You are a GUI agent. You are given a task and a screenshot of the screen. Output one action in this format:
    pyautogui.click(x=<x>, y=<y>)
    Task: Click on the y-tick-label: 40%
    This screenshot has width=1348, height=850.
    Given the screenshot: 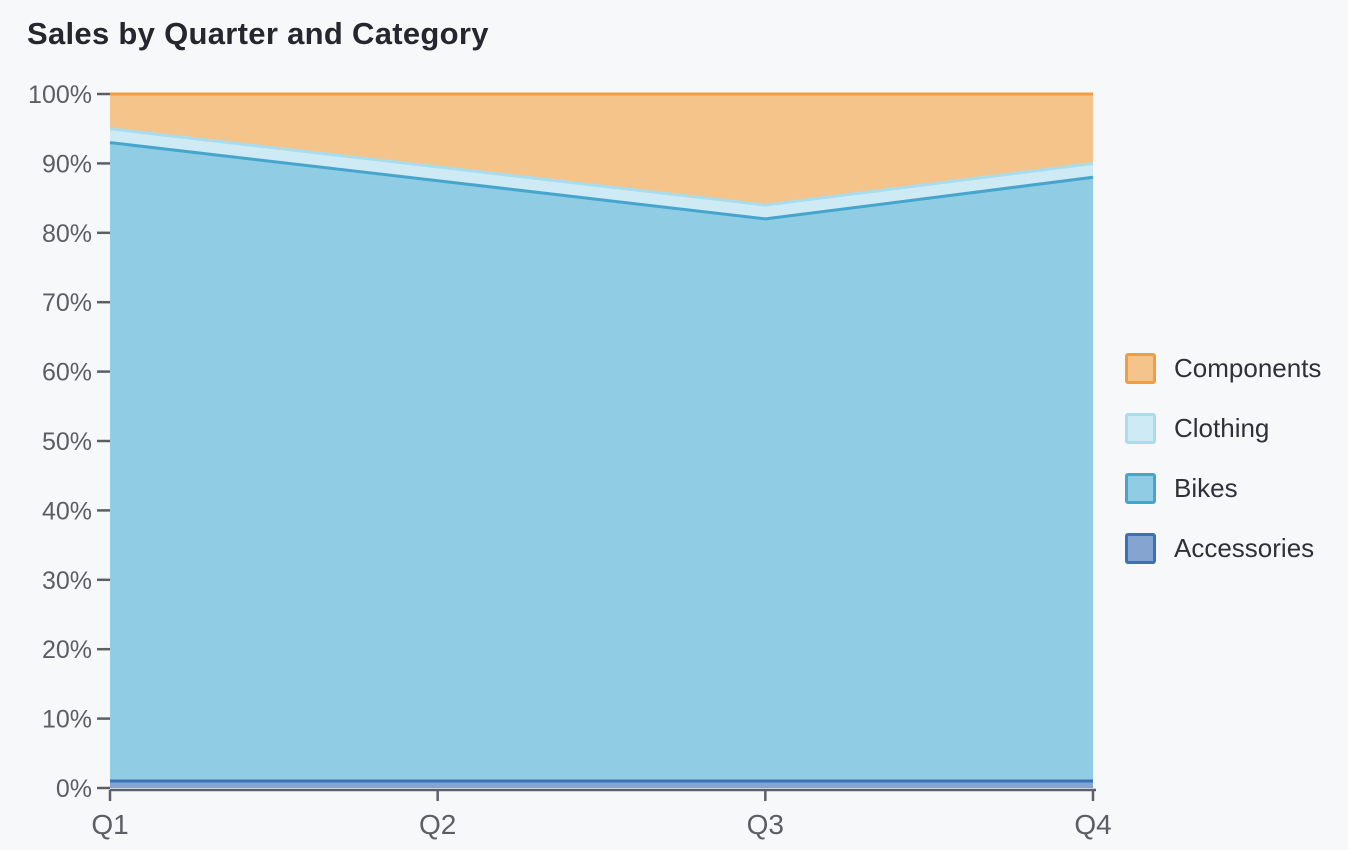 What is the action you would take?
    pyautogui.click(x=67, y=511)
    